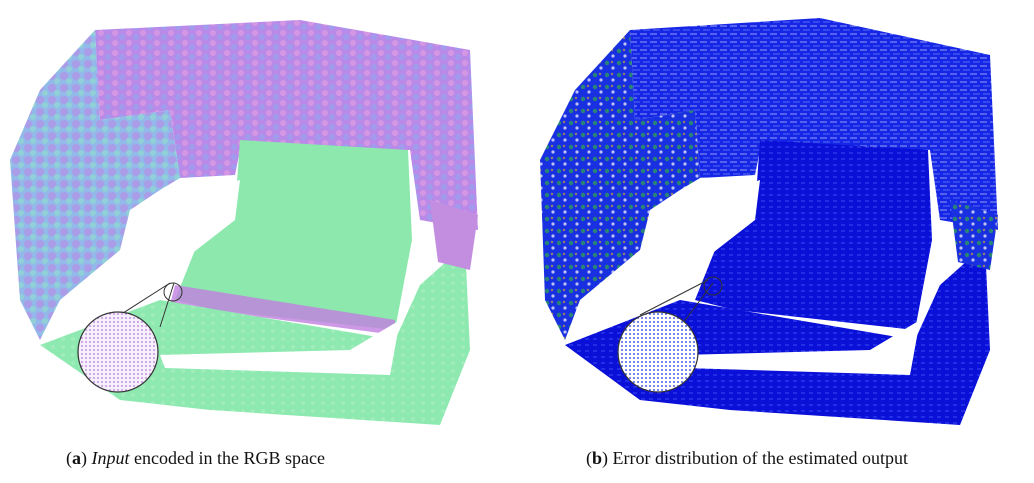 The width and height of the screenshot is (1034, 483). I want to click on caption-a: (a) Input encoded in the RGB space, so click(195, 458).